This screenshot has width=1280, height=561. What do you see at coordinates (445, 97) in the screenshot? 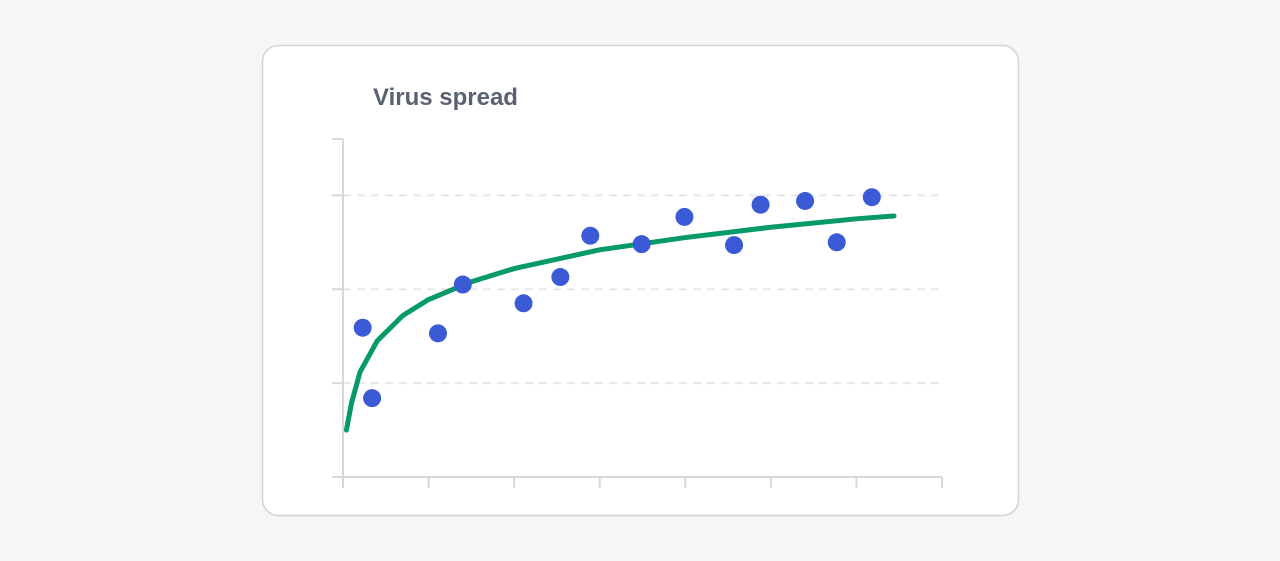
I see `chart-title: Virus spread` at bounding box center [445, 97].